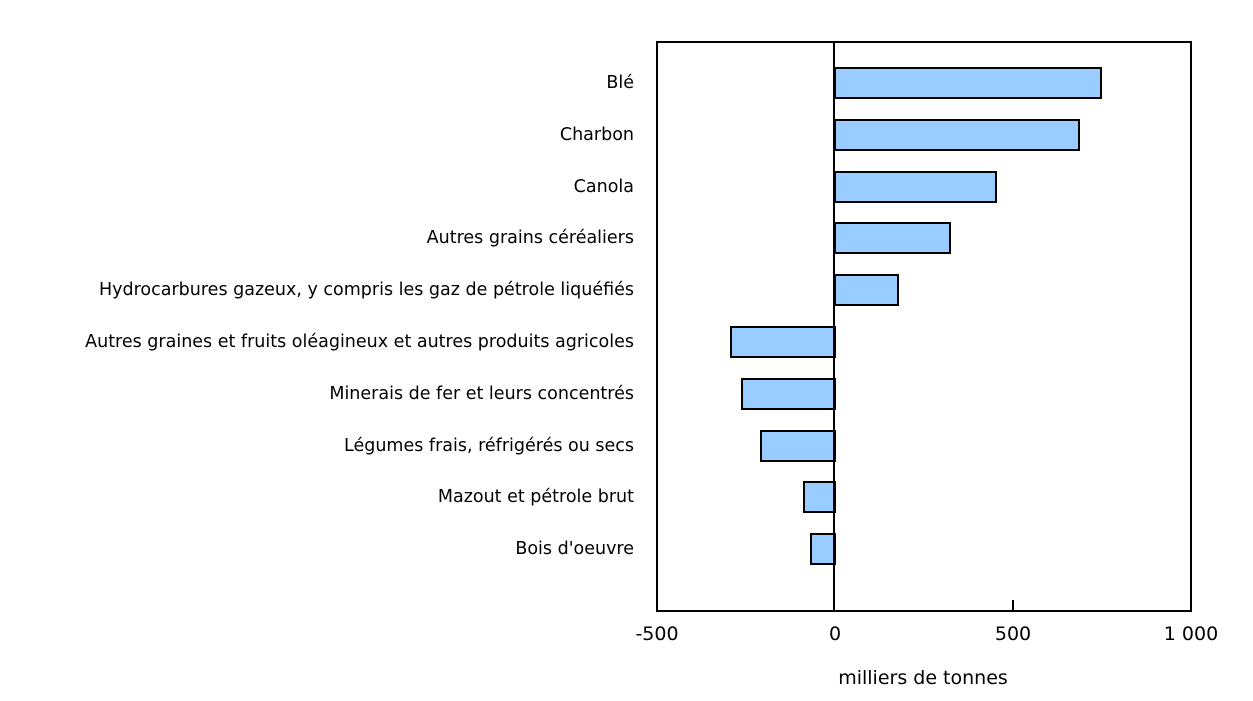 This screenshot has height=701, width=1253. Describe the element at coordinates (481, 393) in the screenshot. I see `category-label: Minerais de fer et leurs concentrés` at that location.